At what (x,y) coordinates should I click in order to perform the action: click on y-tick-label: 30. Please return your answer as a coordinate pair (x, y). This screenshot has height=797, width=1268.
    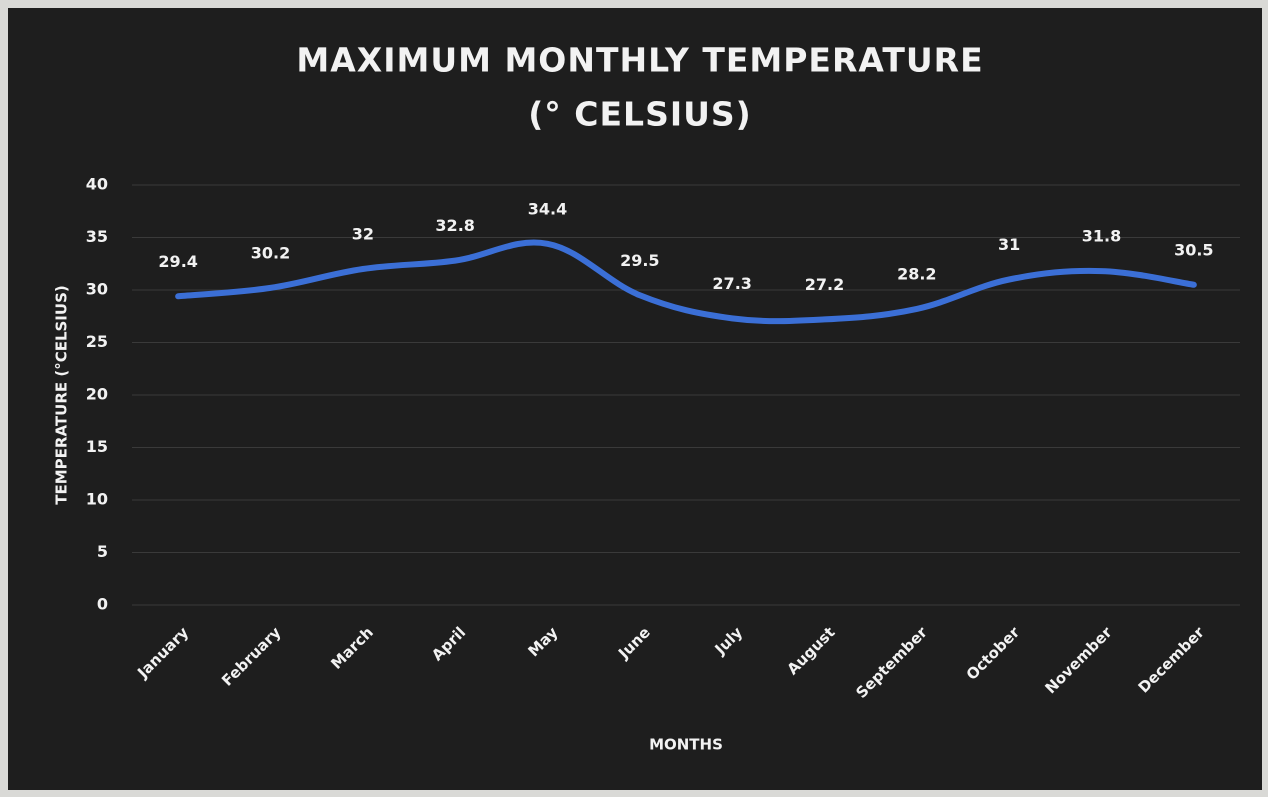
    Looking at the image, I should click on (97, 289).